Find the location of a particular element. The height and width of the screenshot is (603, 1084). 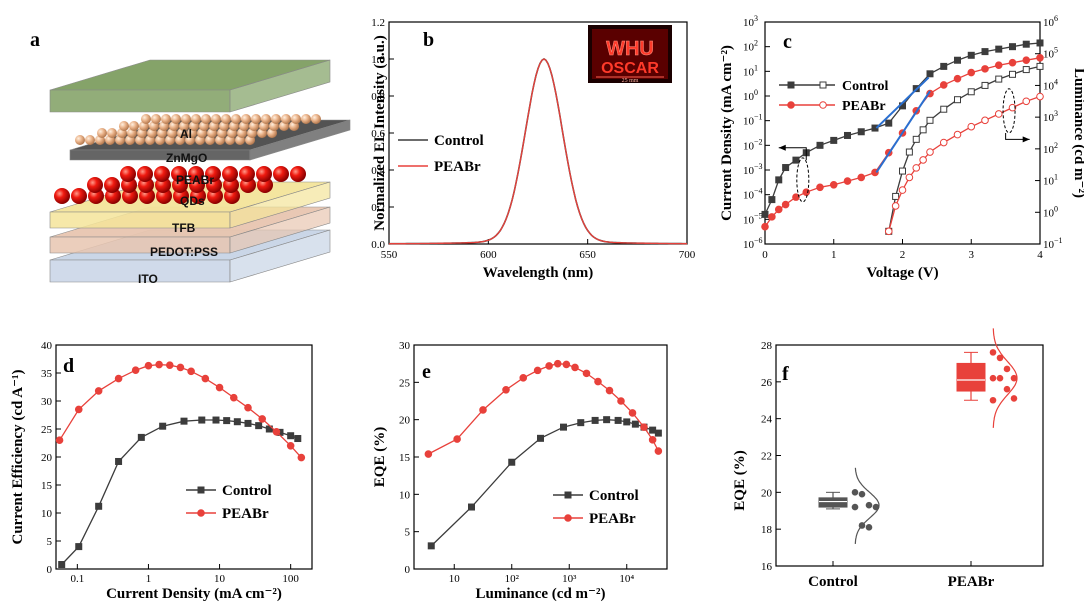

y-tick-label: 0.2 is located at coordinates (378, 208).